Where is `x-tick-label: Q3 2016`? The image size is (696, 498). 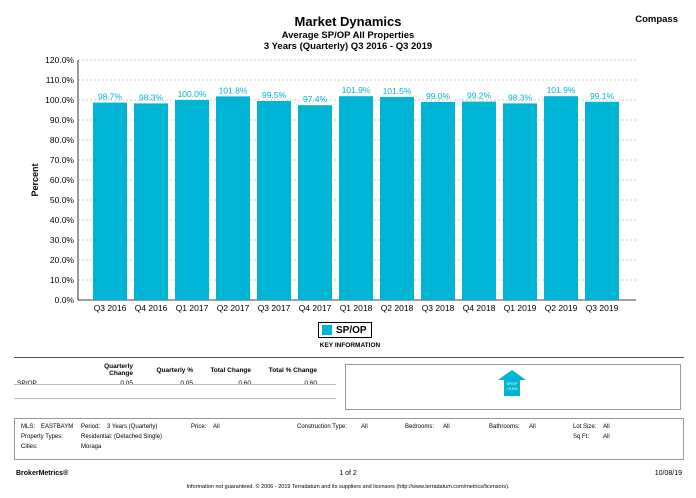
x-tick-label: Q3 2016 is located at coordinates (110, 308).